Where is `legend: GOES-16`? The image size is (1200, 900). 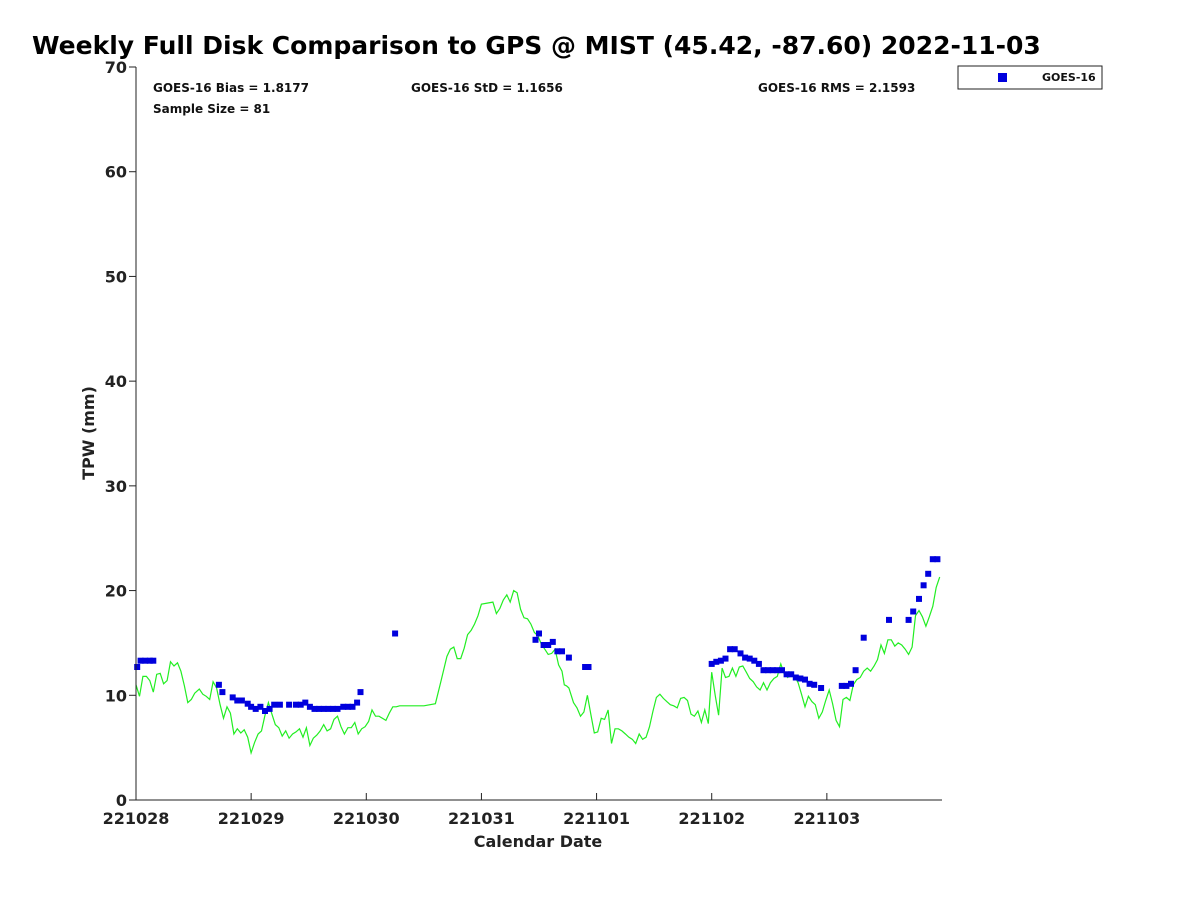 legend: GOES-16 is located at coordinates (1030, 77).